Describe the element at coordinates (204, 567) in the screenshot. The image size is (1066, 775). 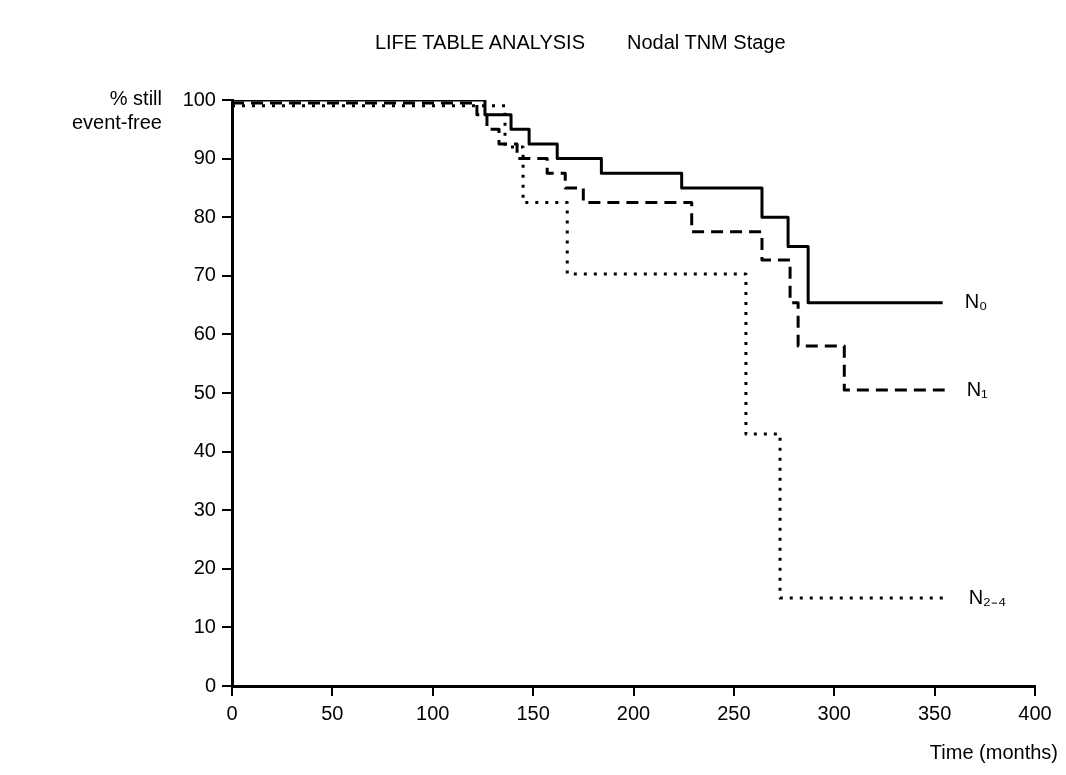
I see `y-tick-label: 20` at that location.